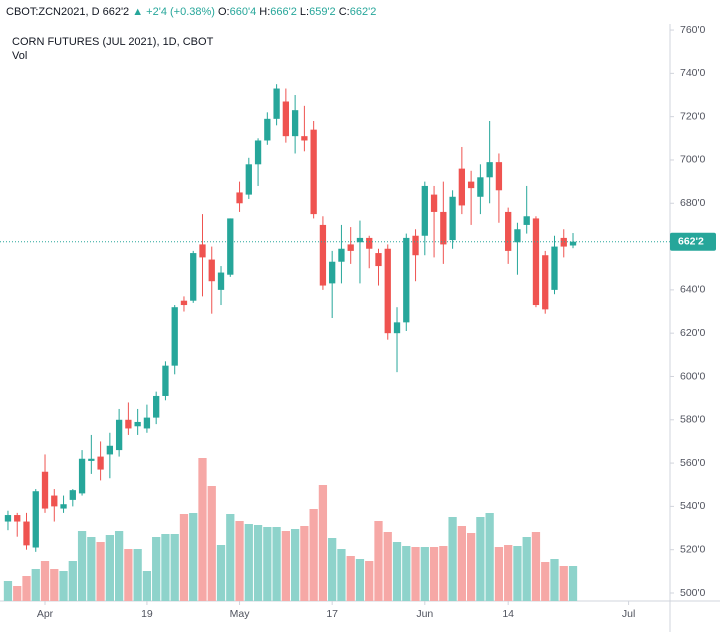 This screenshot has width=720, height=632. What do you see at coordinates (508, 614) in the screenshot?
I see `x-tick-label: 14` at bounding box center [508, 614].